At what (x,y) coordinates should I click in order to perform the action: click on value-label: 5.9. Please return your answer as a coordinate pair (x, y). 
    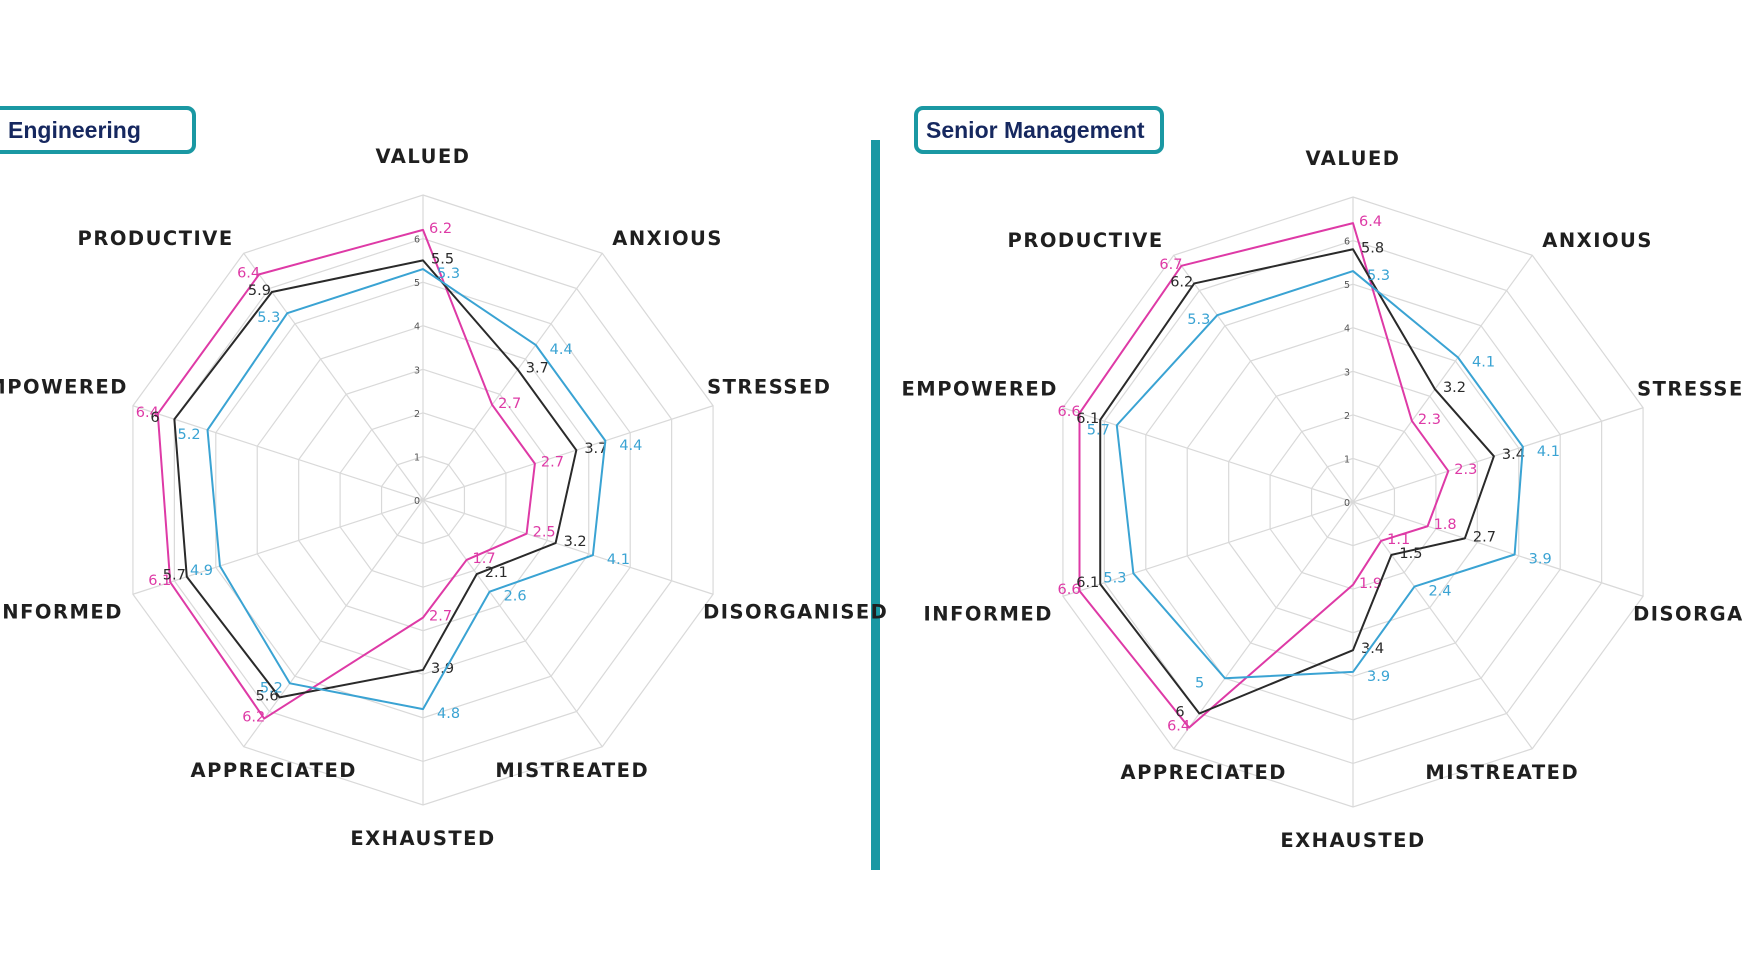
    Looking at the image, I should click on (259, 291).